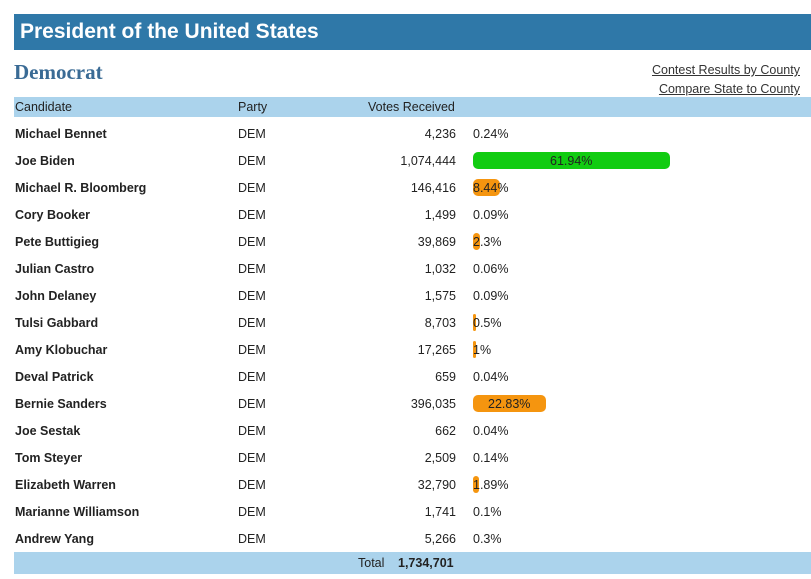 Image resolution: width=811 pixels, height=579 pixels. I want to click on percent-label: 0.06%, so click(491, 269).